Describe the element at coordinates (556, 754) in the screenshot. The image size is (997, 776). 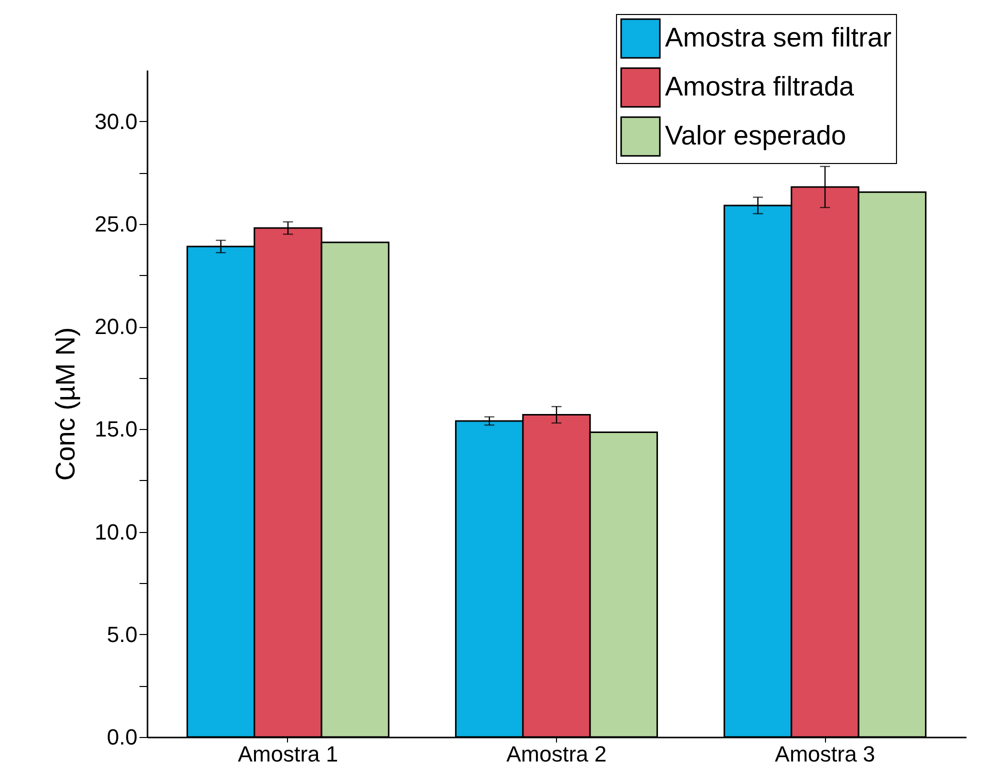
I see `x-tick-label: Amostra 2` at that location.